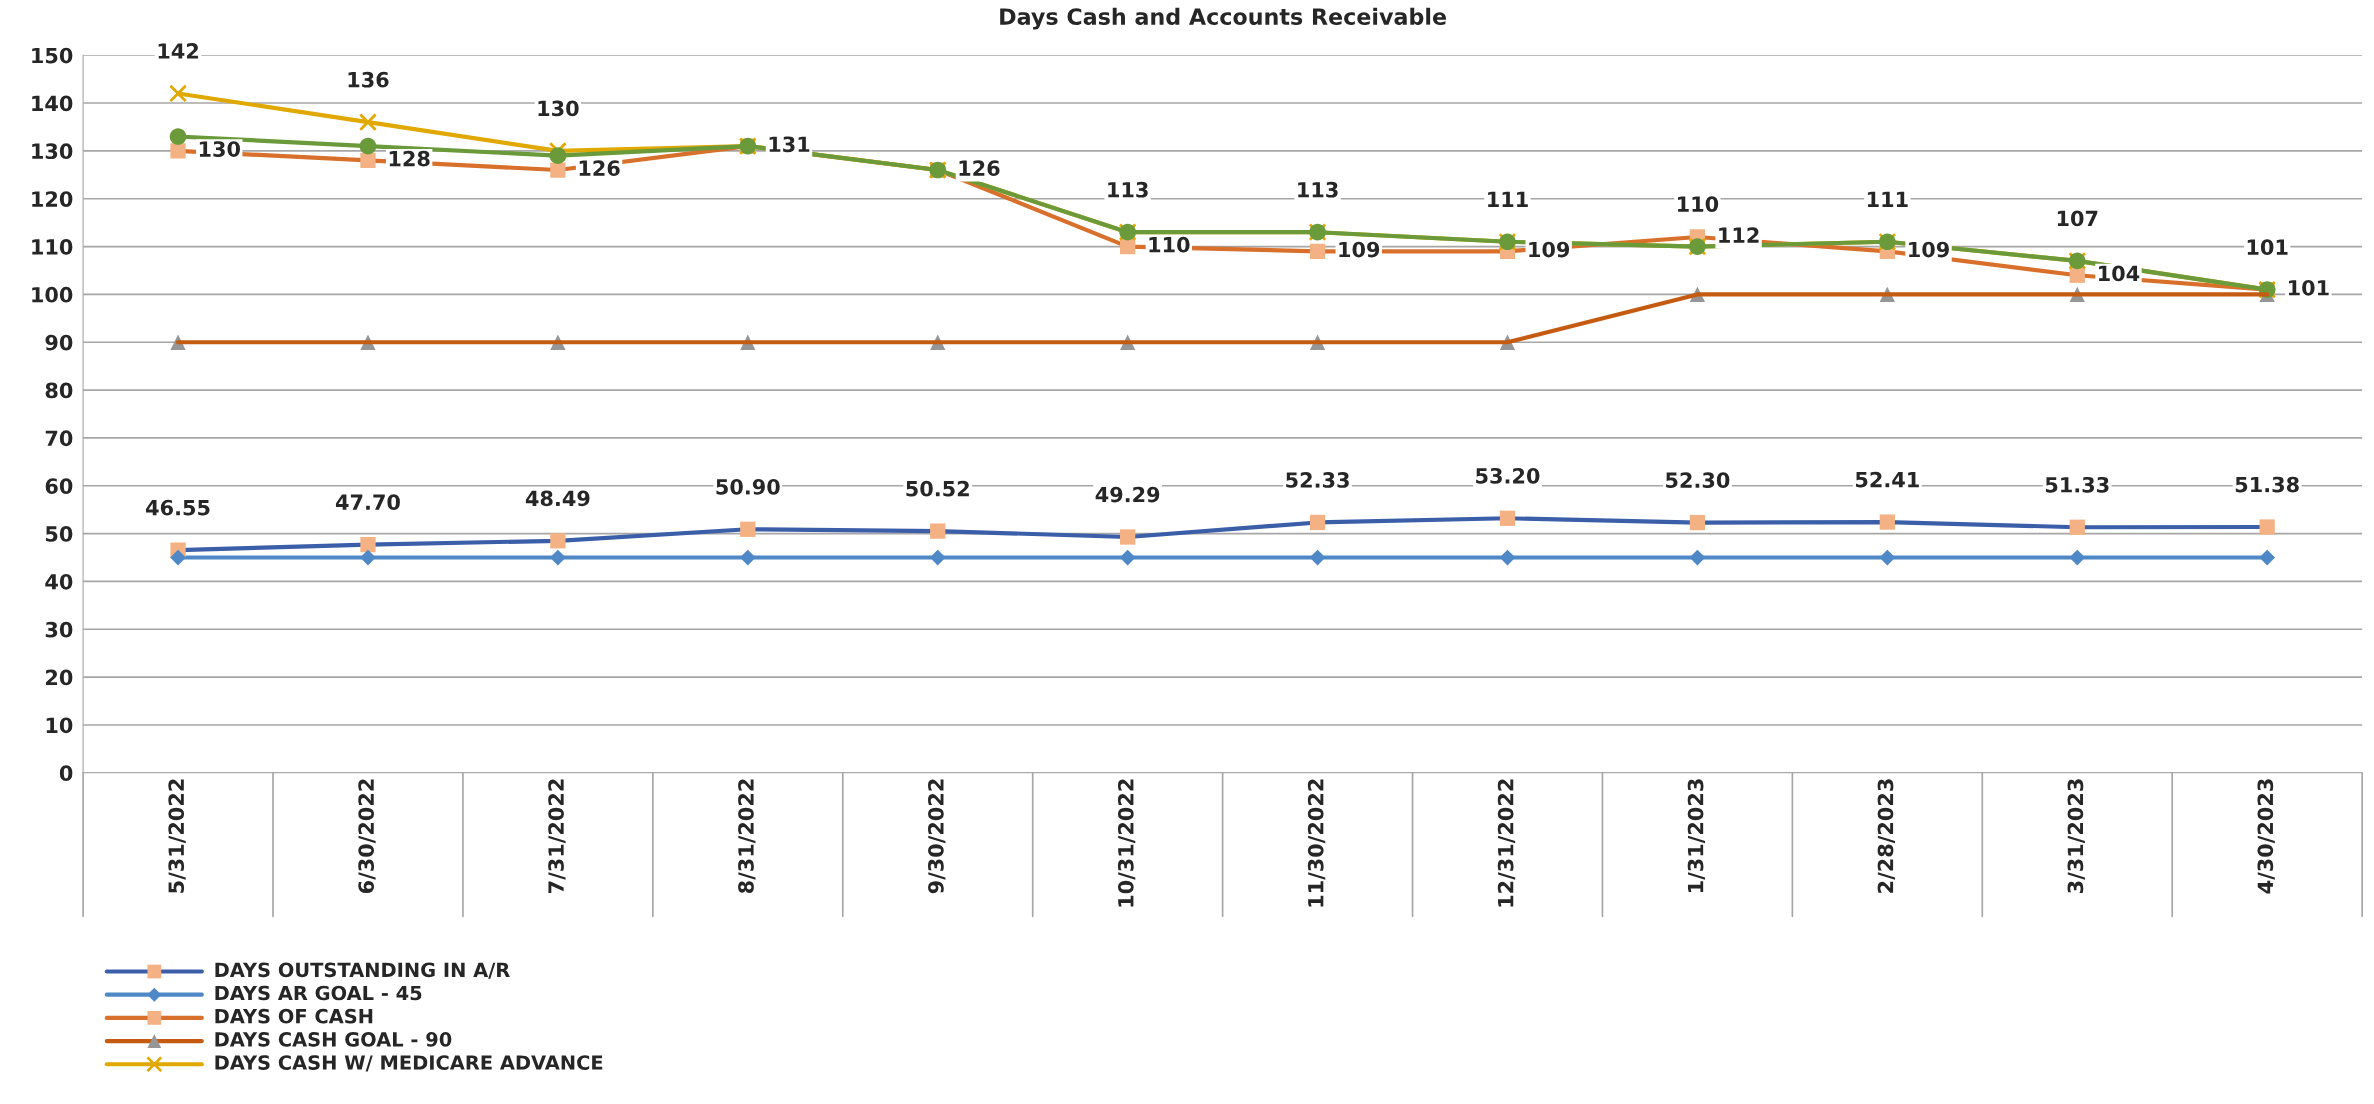 This screenshot has height=1104, width=2374. What do you see at coordinates (52, 55) in the screenshot?
I see `y-tick-label: 150` at bounding box center [52, 55].